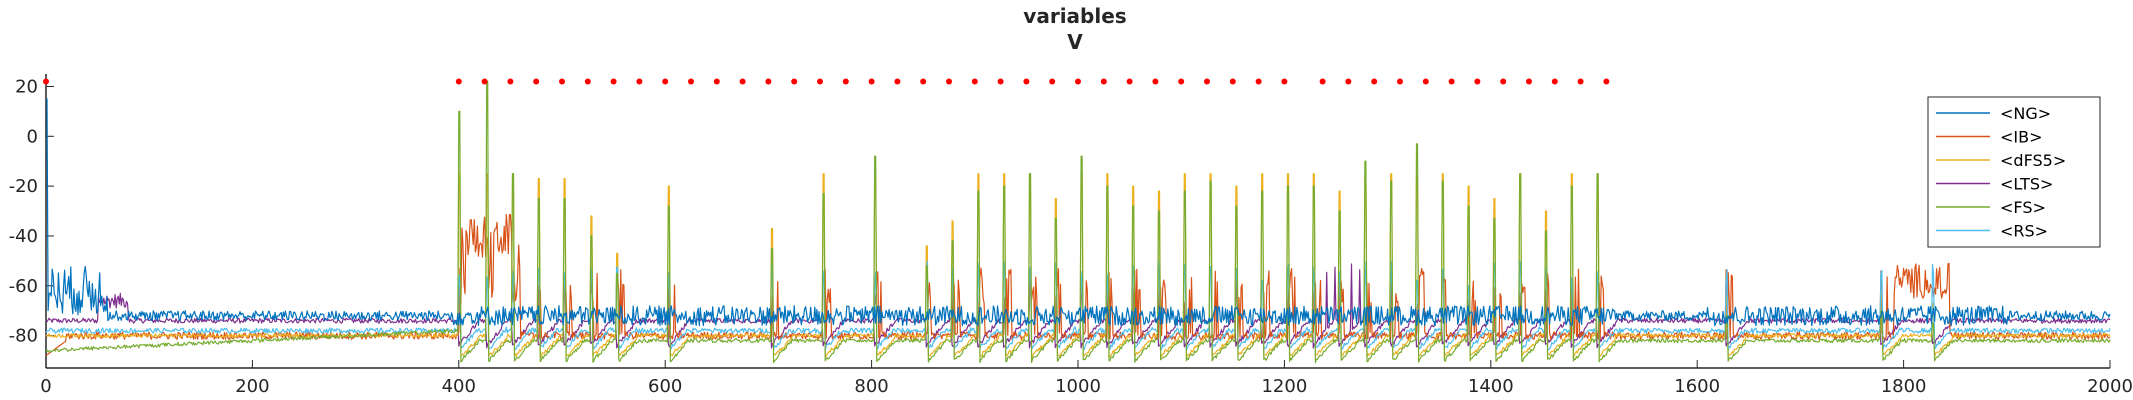  Describe the element at coordinates (871, 386) in the screenshot. I see `x-tick-label: 800` at that location.